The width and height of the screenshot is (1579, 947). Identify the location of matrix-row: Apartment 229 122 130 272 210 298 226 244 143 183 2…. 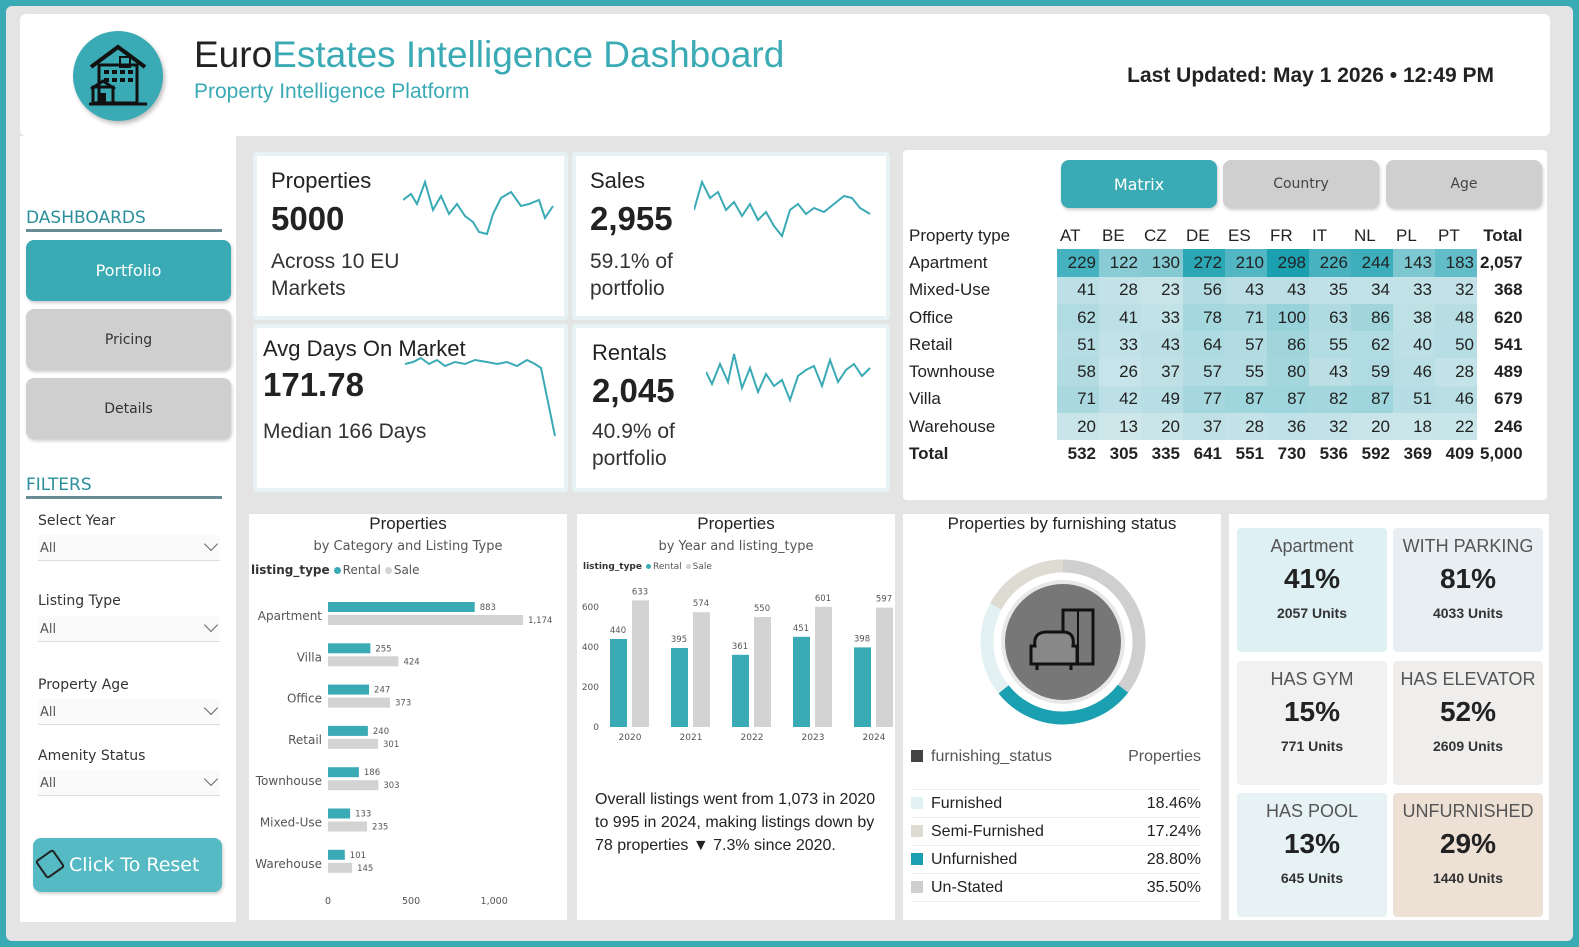
(1216, 263).